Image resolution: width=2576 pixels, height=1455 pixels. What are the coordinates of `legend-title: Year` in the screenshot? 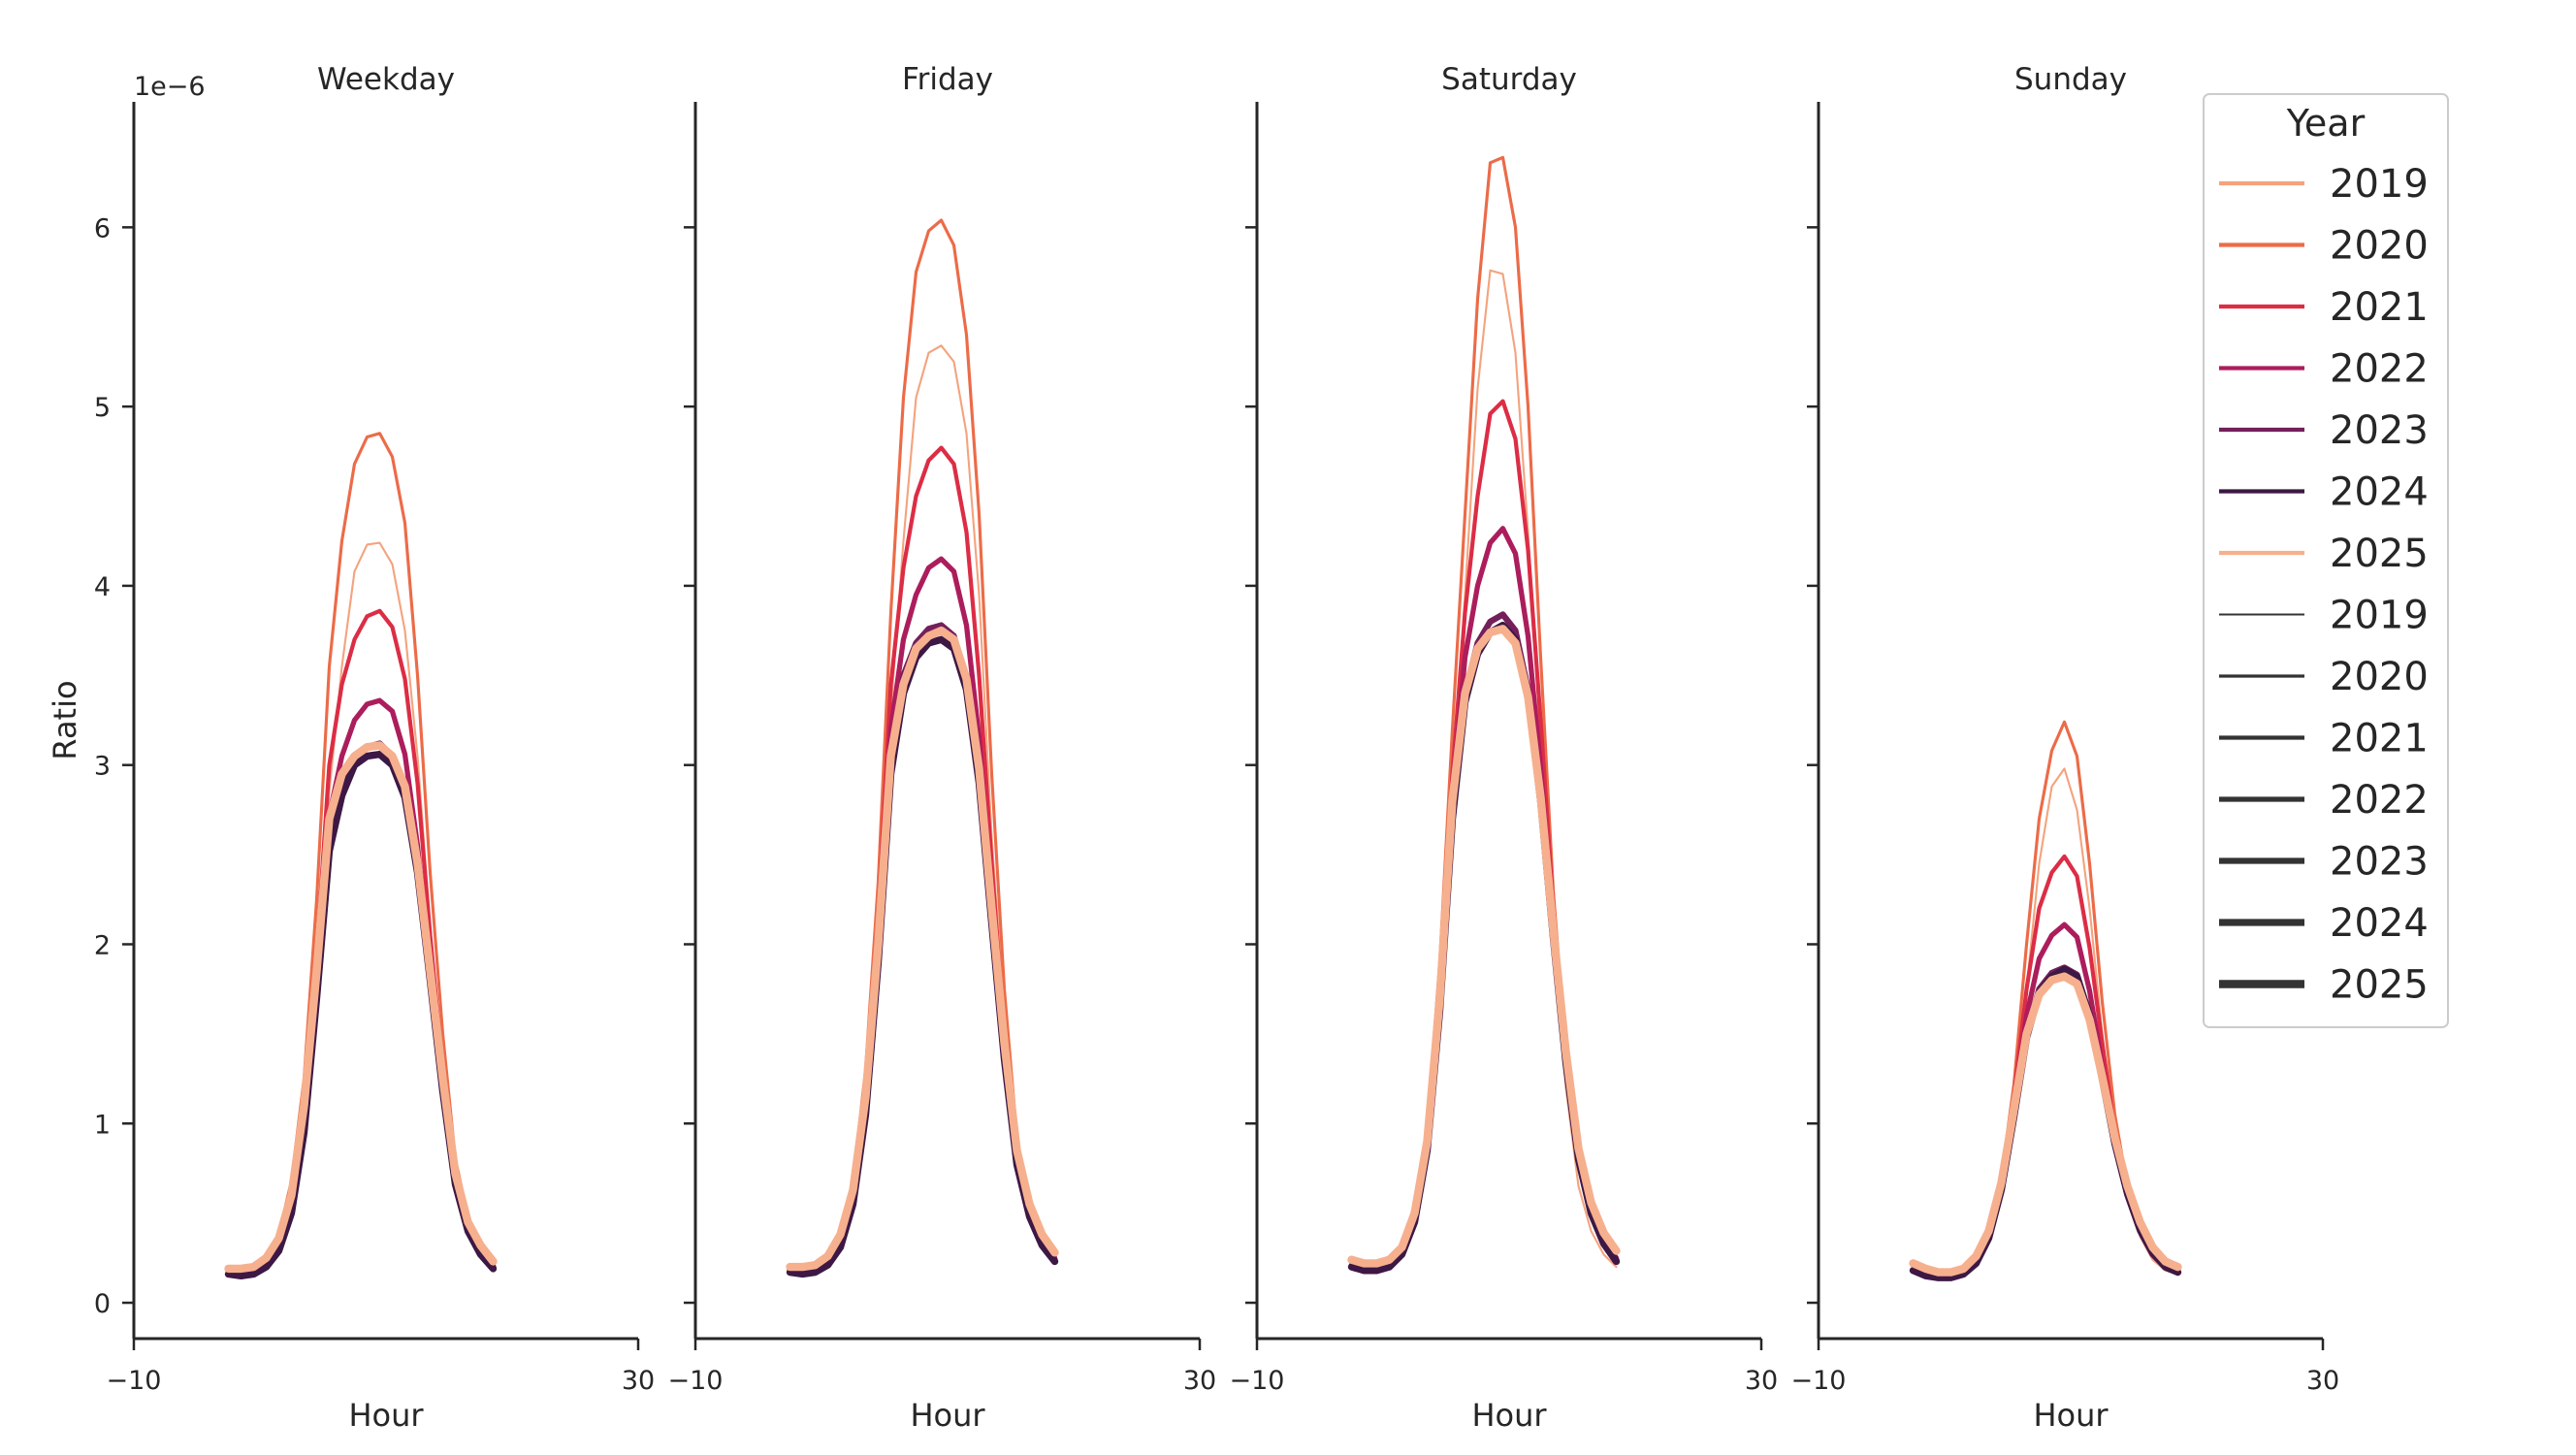 It's located at (2326, 123).